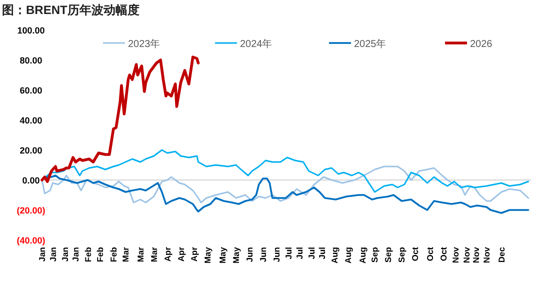 The height and width of the screenshot is (302, 550). What do you see at coordinates (31, 151) in the screenshot?
I see `y-tick-label: 20.00` at bounding box center [31, 151].